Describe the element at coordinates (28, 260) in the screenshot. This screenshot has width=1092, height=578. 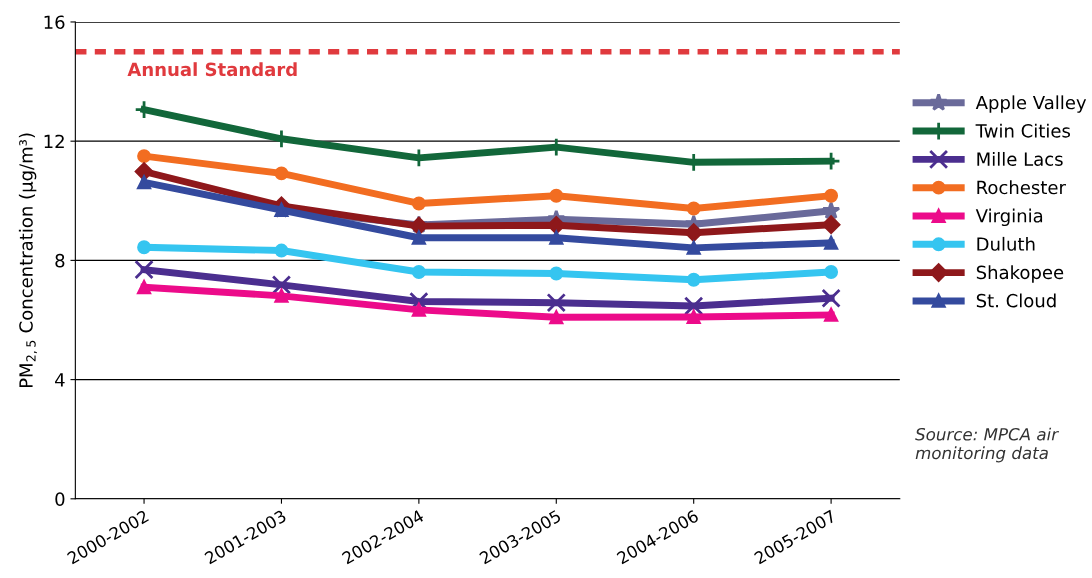
I see `y-axis-title: PM$_{2,5}$ Concentration (µg/m³)` at that location.